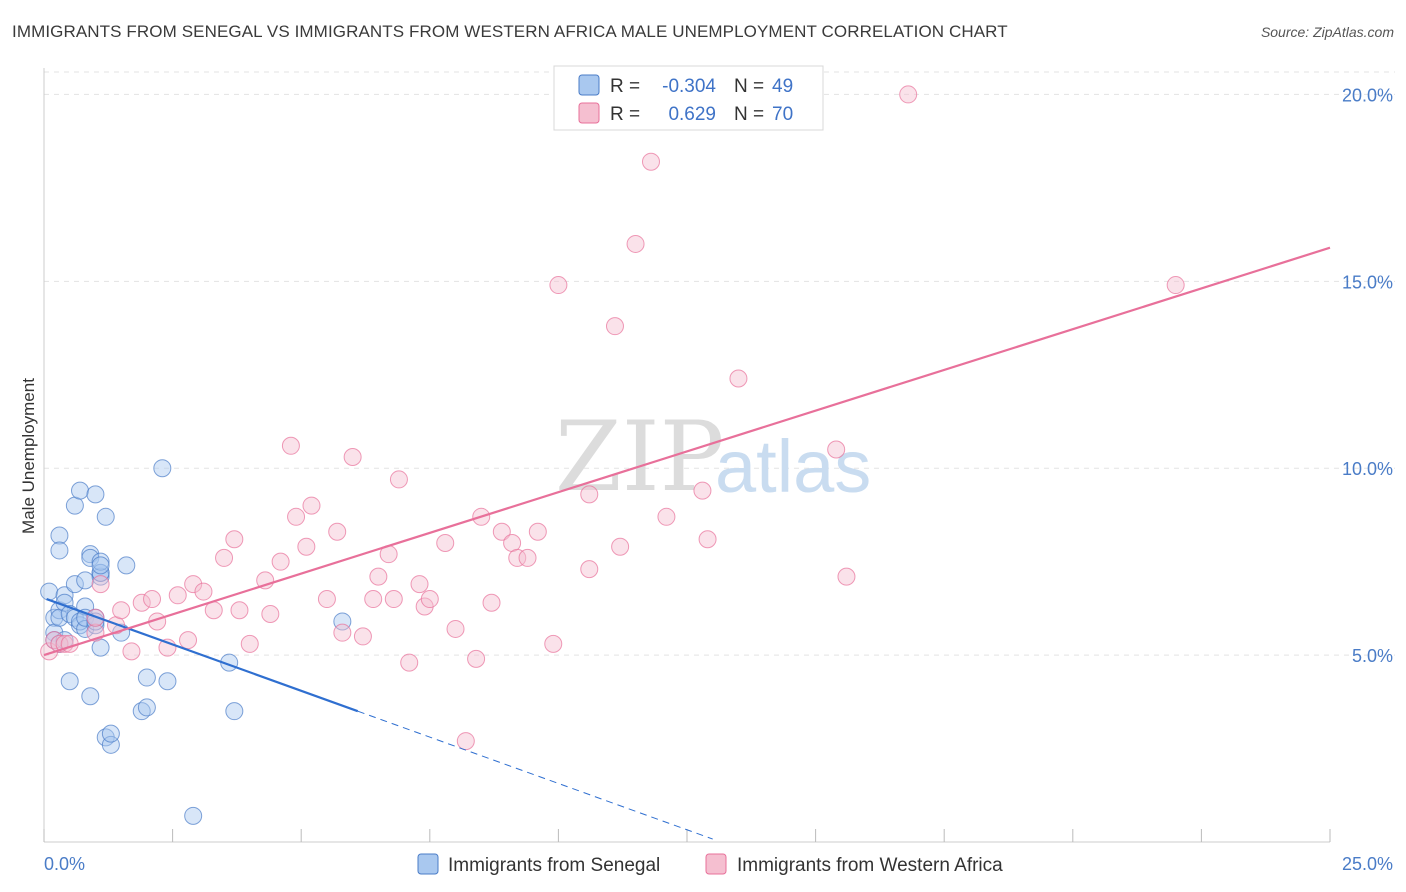 This screenshot has height=892, width=1406. Describe the element at coordinates (1367, 864) in the screenshot. I see `x-tick-label-1: 25.0%` at that location.